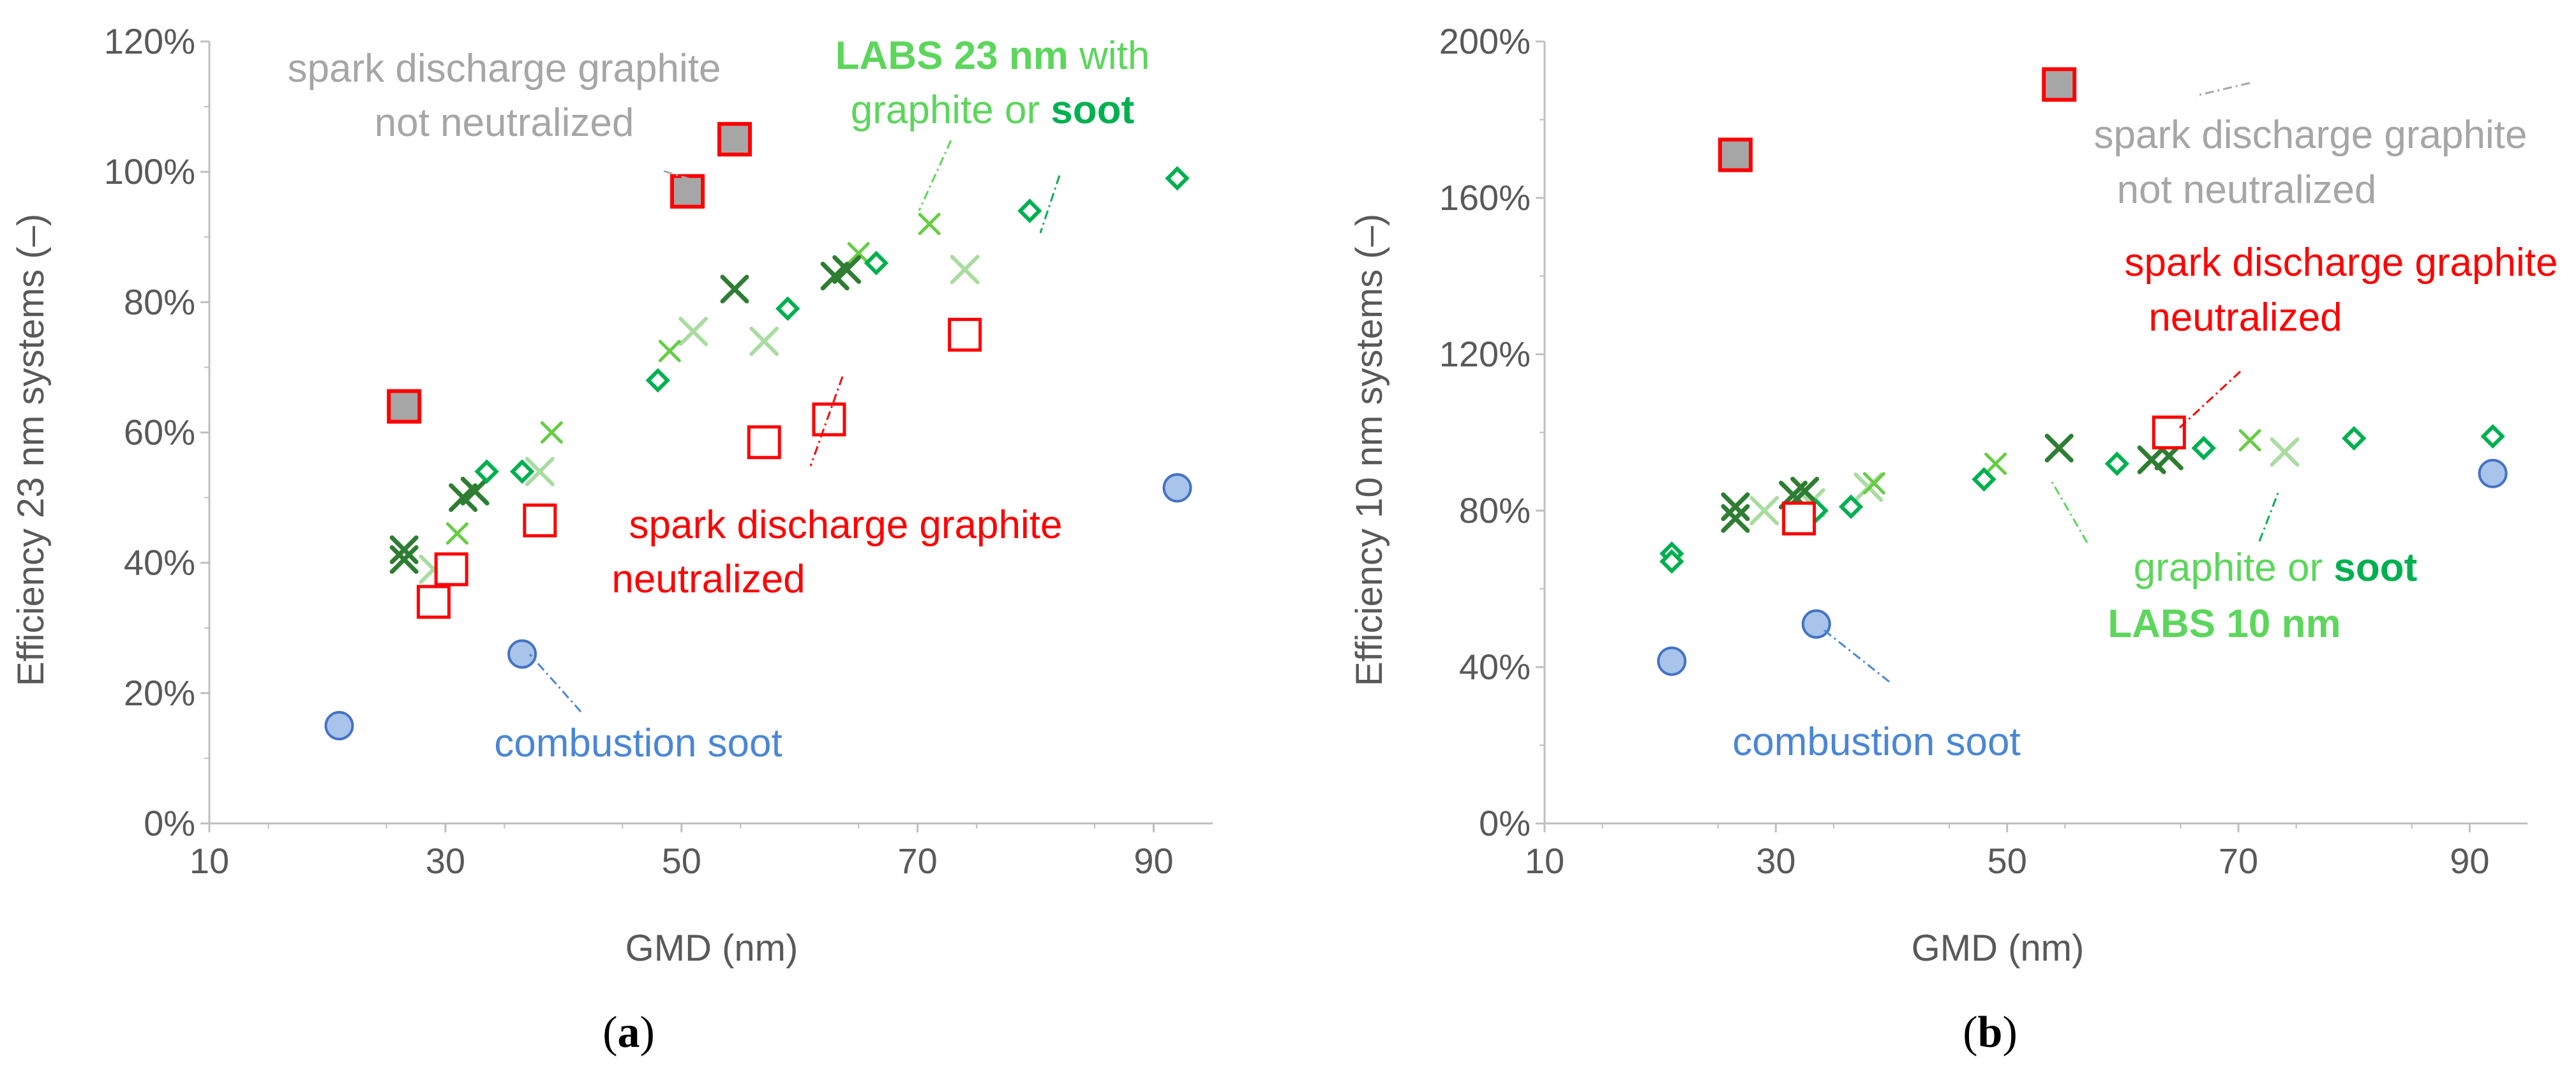 The width and height of the screenshot is (2576, 1073). Describe the element at coordinates (681, 861) in the screenshot. I see `a-x-tick-label: 50` at that location.